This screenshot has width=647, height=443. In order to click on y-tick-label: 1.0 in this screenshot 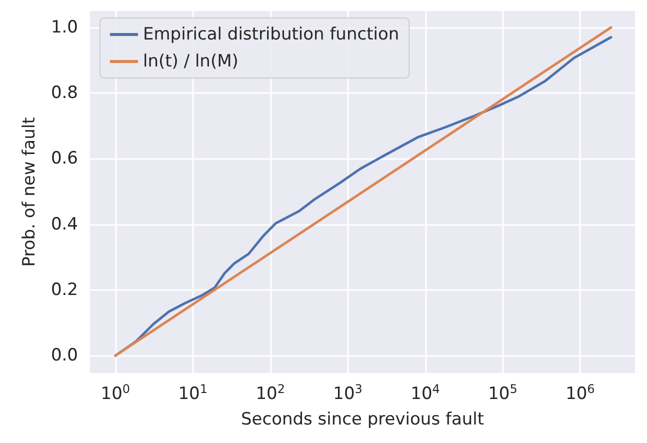, I will do `click(64, 27)`.